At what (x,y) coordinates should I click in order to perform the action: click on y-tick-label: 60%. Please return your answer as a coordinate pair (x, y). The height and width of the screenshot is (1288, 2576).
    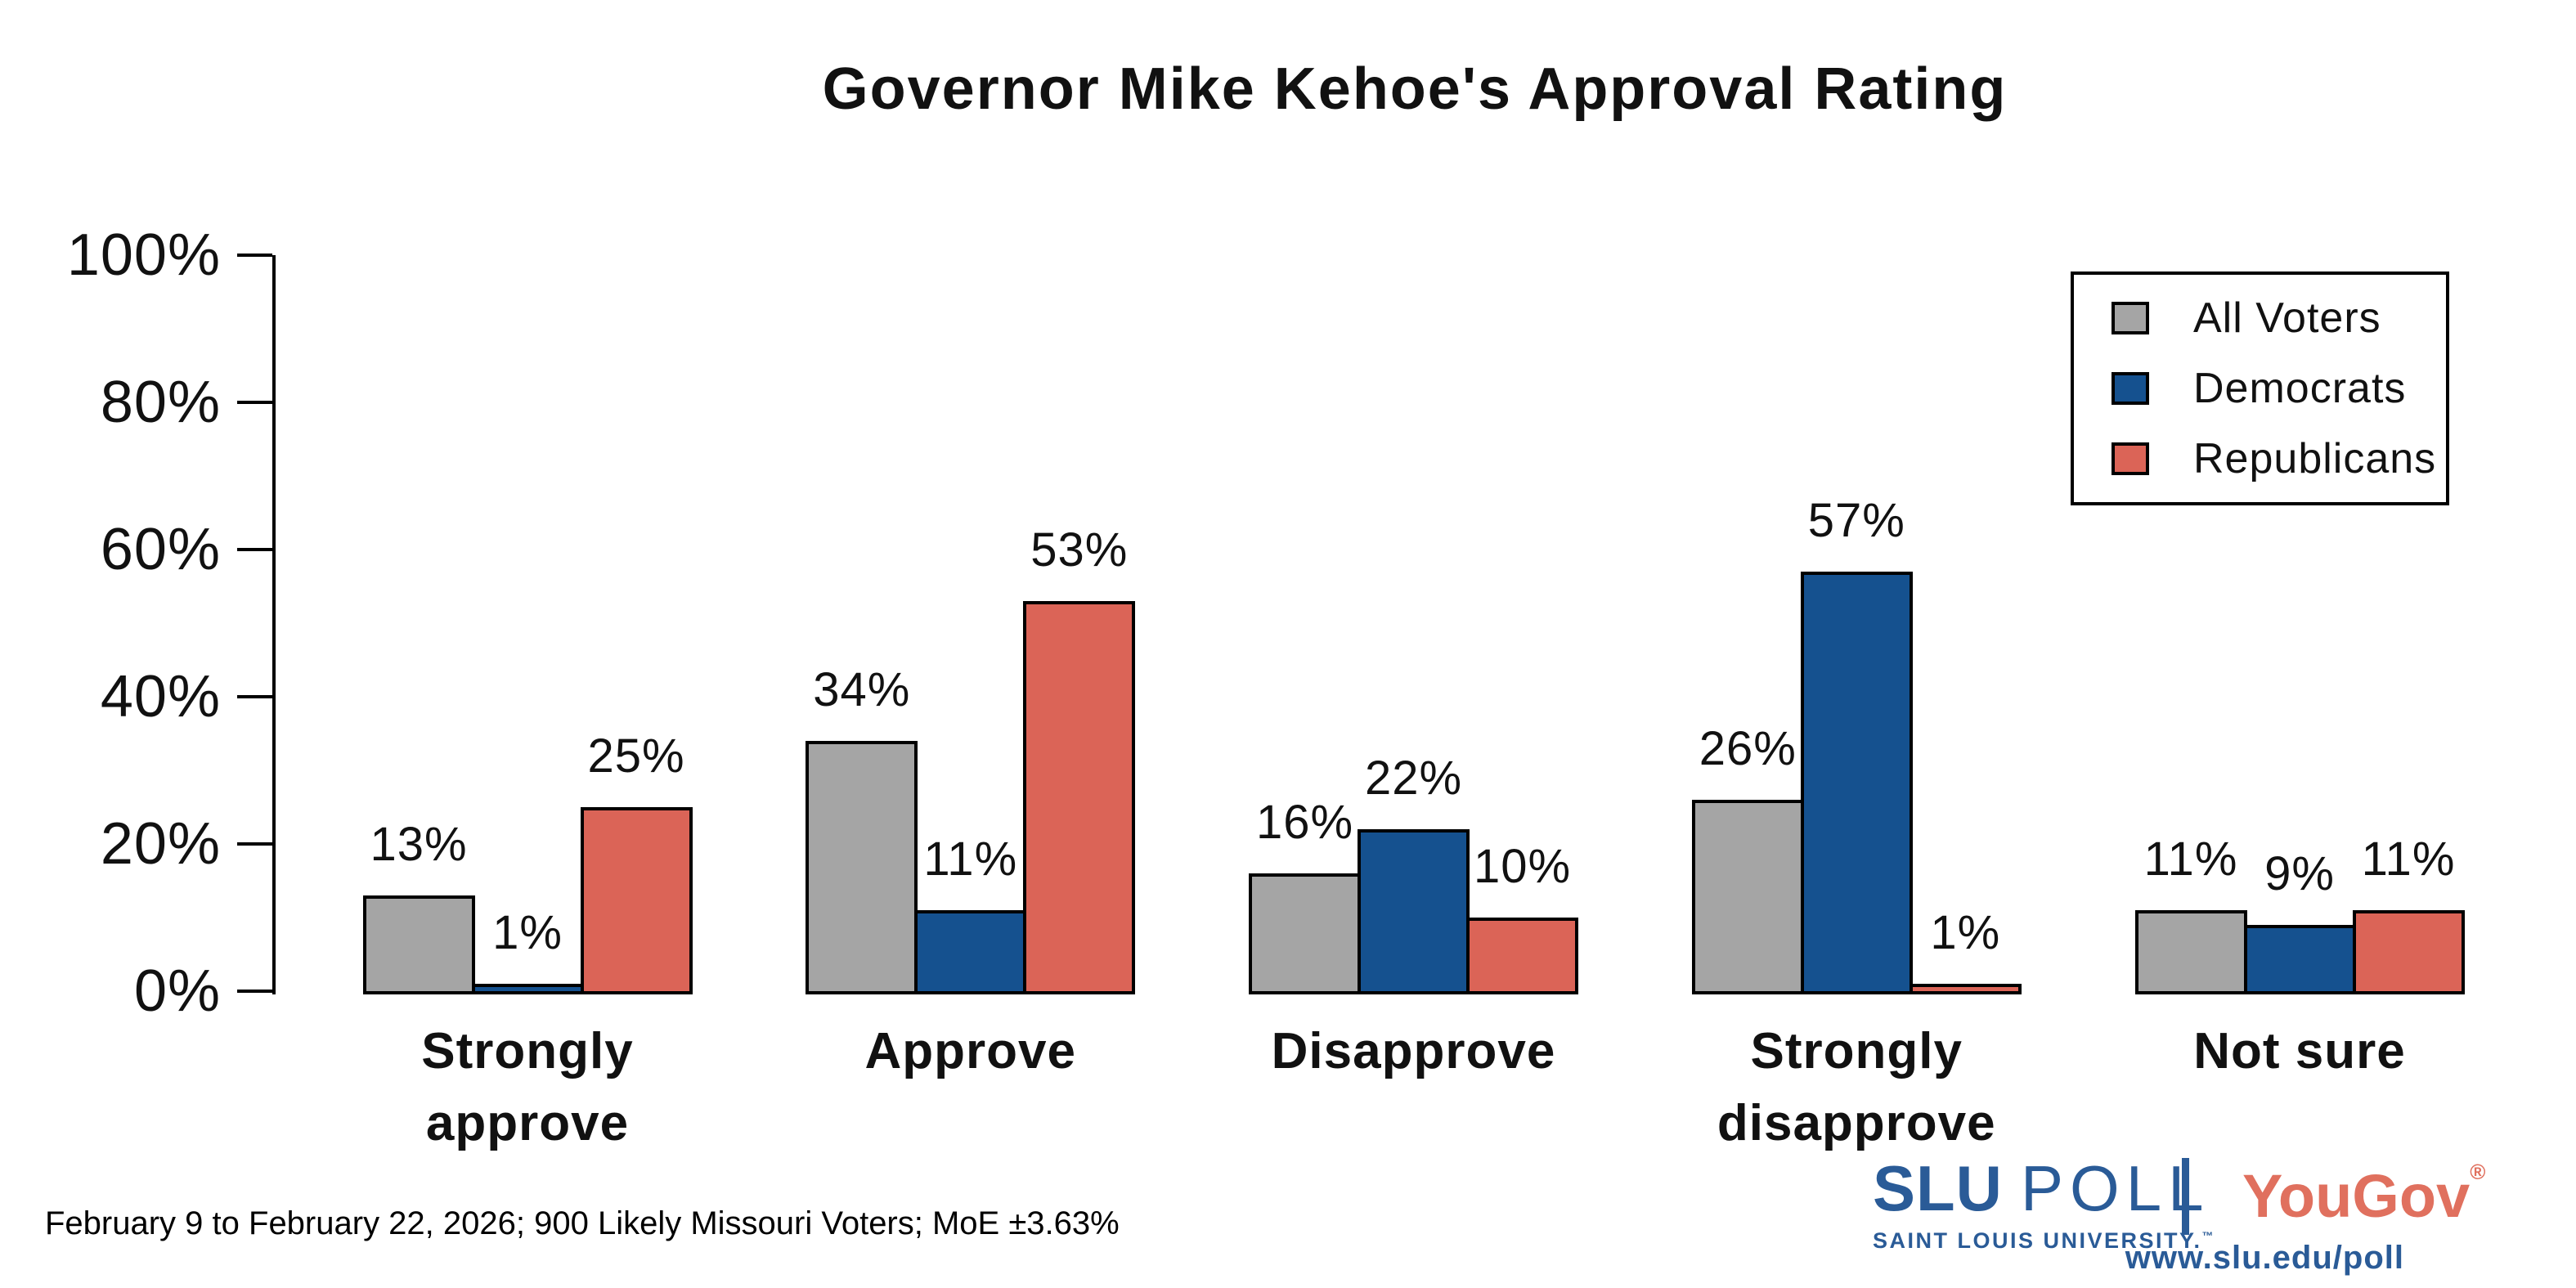
    Looking at the image, I should click on (161, 550).